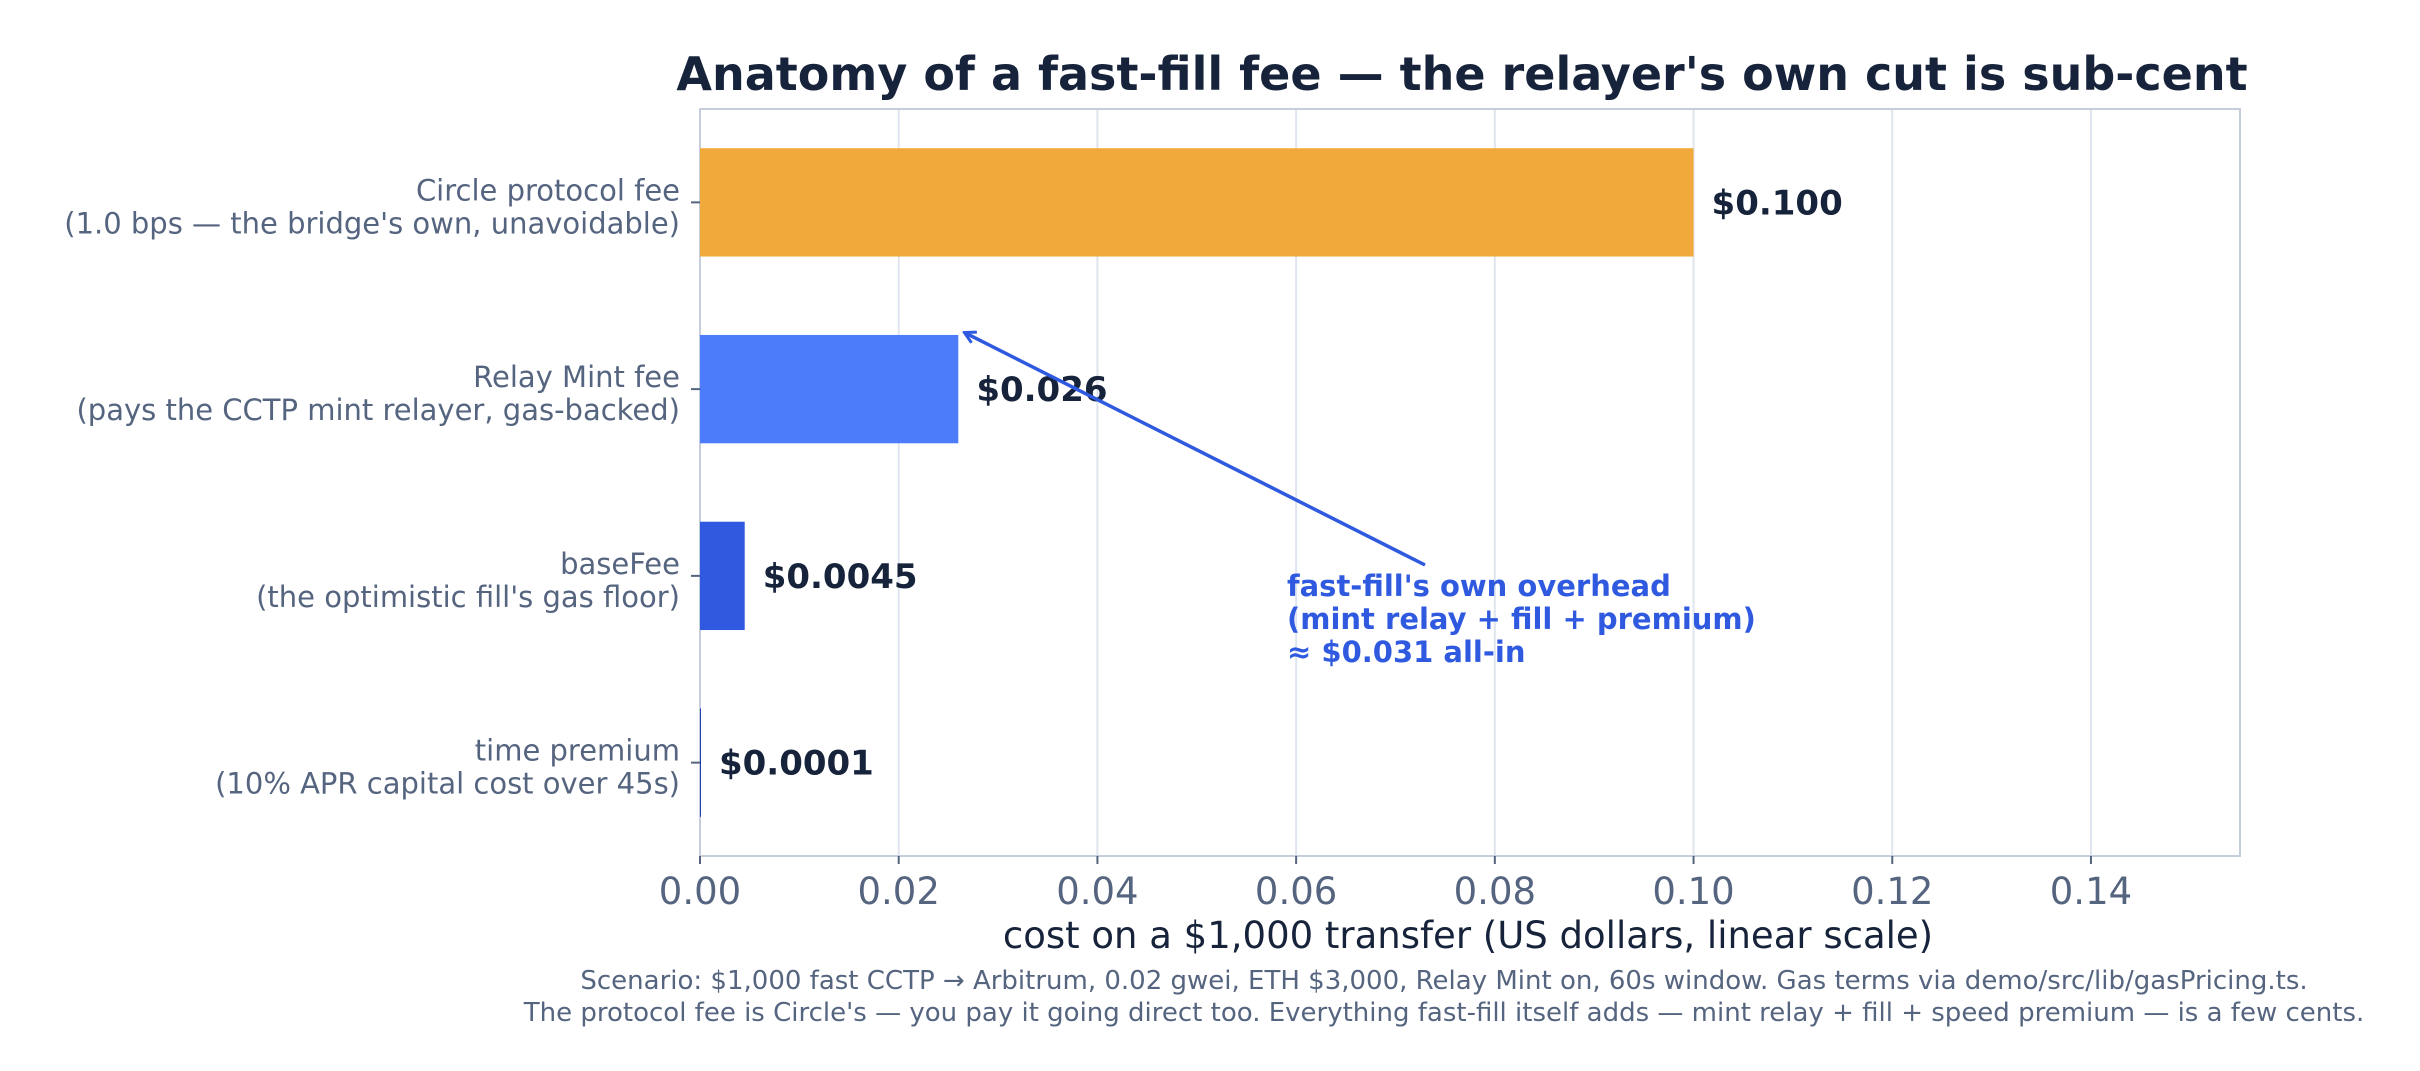 The height and width of the screenshot is (1071, 2420). Describe the element at coordinates (1777, 203) in the screenshot. I see `bar-value-label: $0.100` at that location.